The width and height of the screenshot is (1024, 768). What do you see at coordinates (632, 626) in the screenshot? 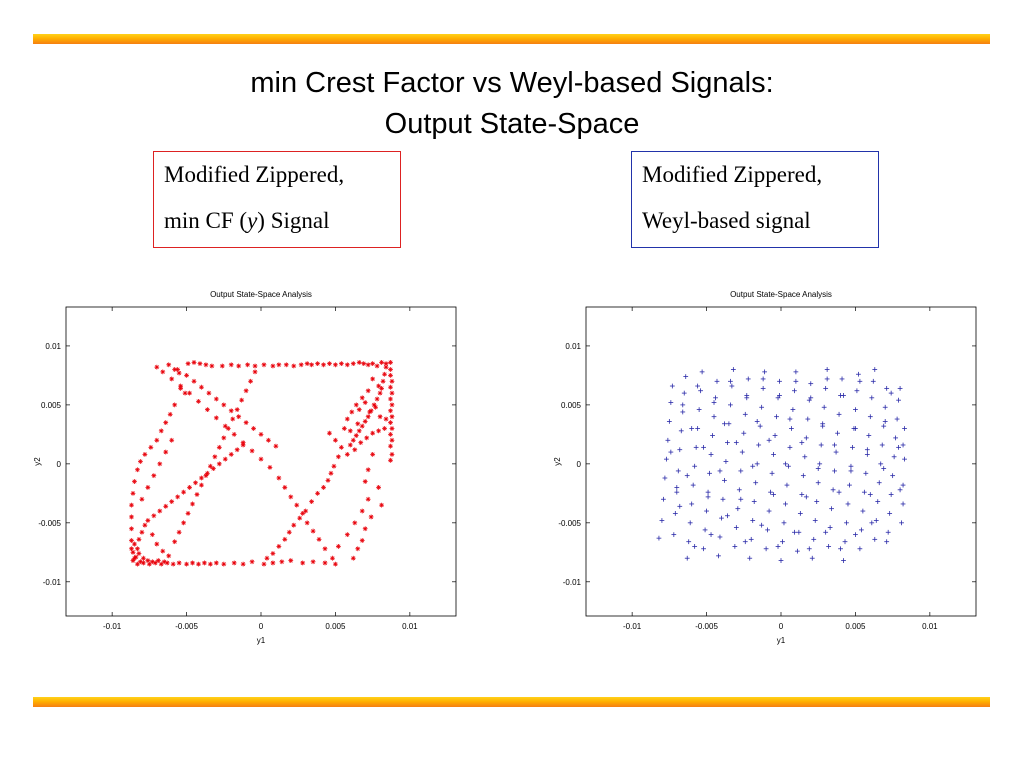
I see `x-tick-label-right: -0.01` at bounding box center [632, 626].